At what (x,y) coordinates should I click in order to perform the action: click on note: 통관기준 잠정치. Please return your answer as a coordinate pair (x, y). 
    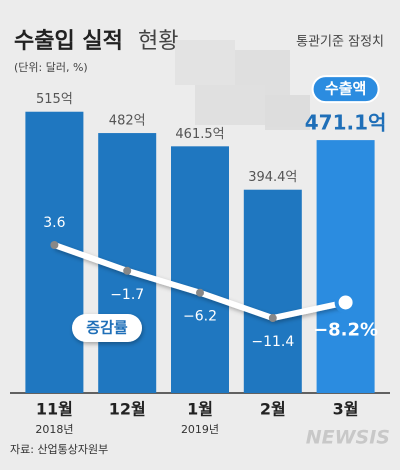
    Looking at the image, I should click on (340, 42).